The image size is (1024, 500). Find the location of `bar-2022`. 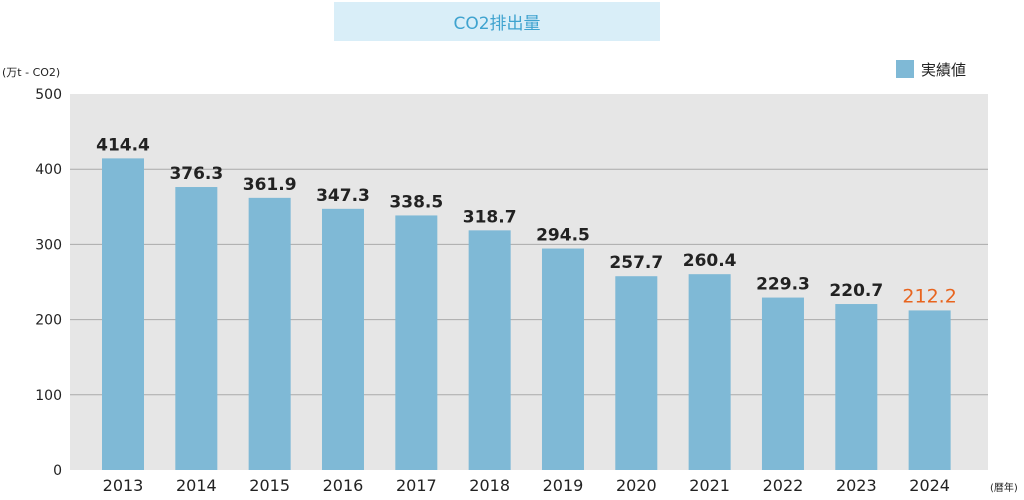

bar-2022 is located at coordinates (782, 383).